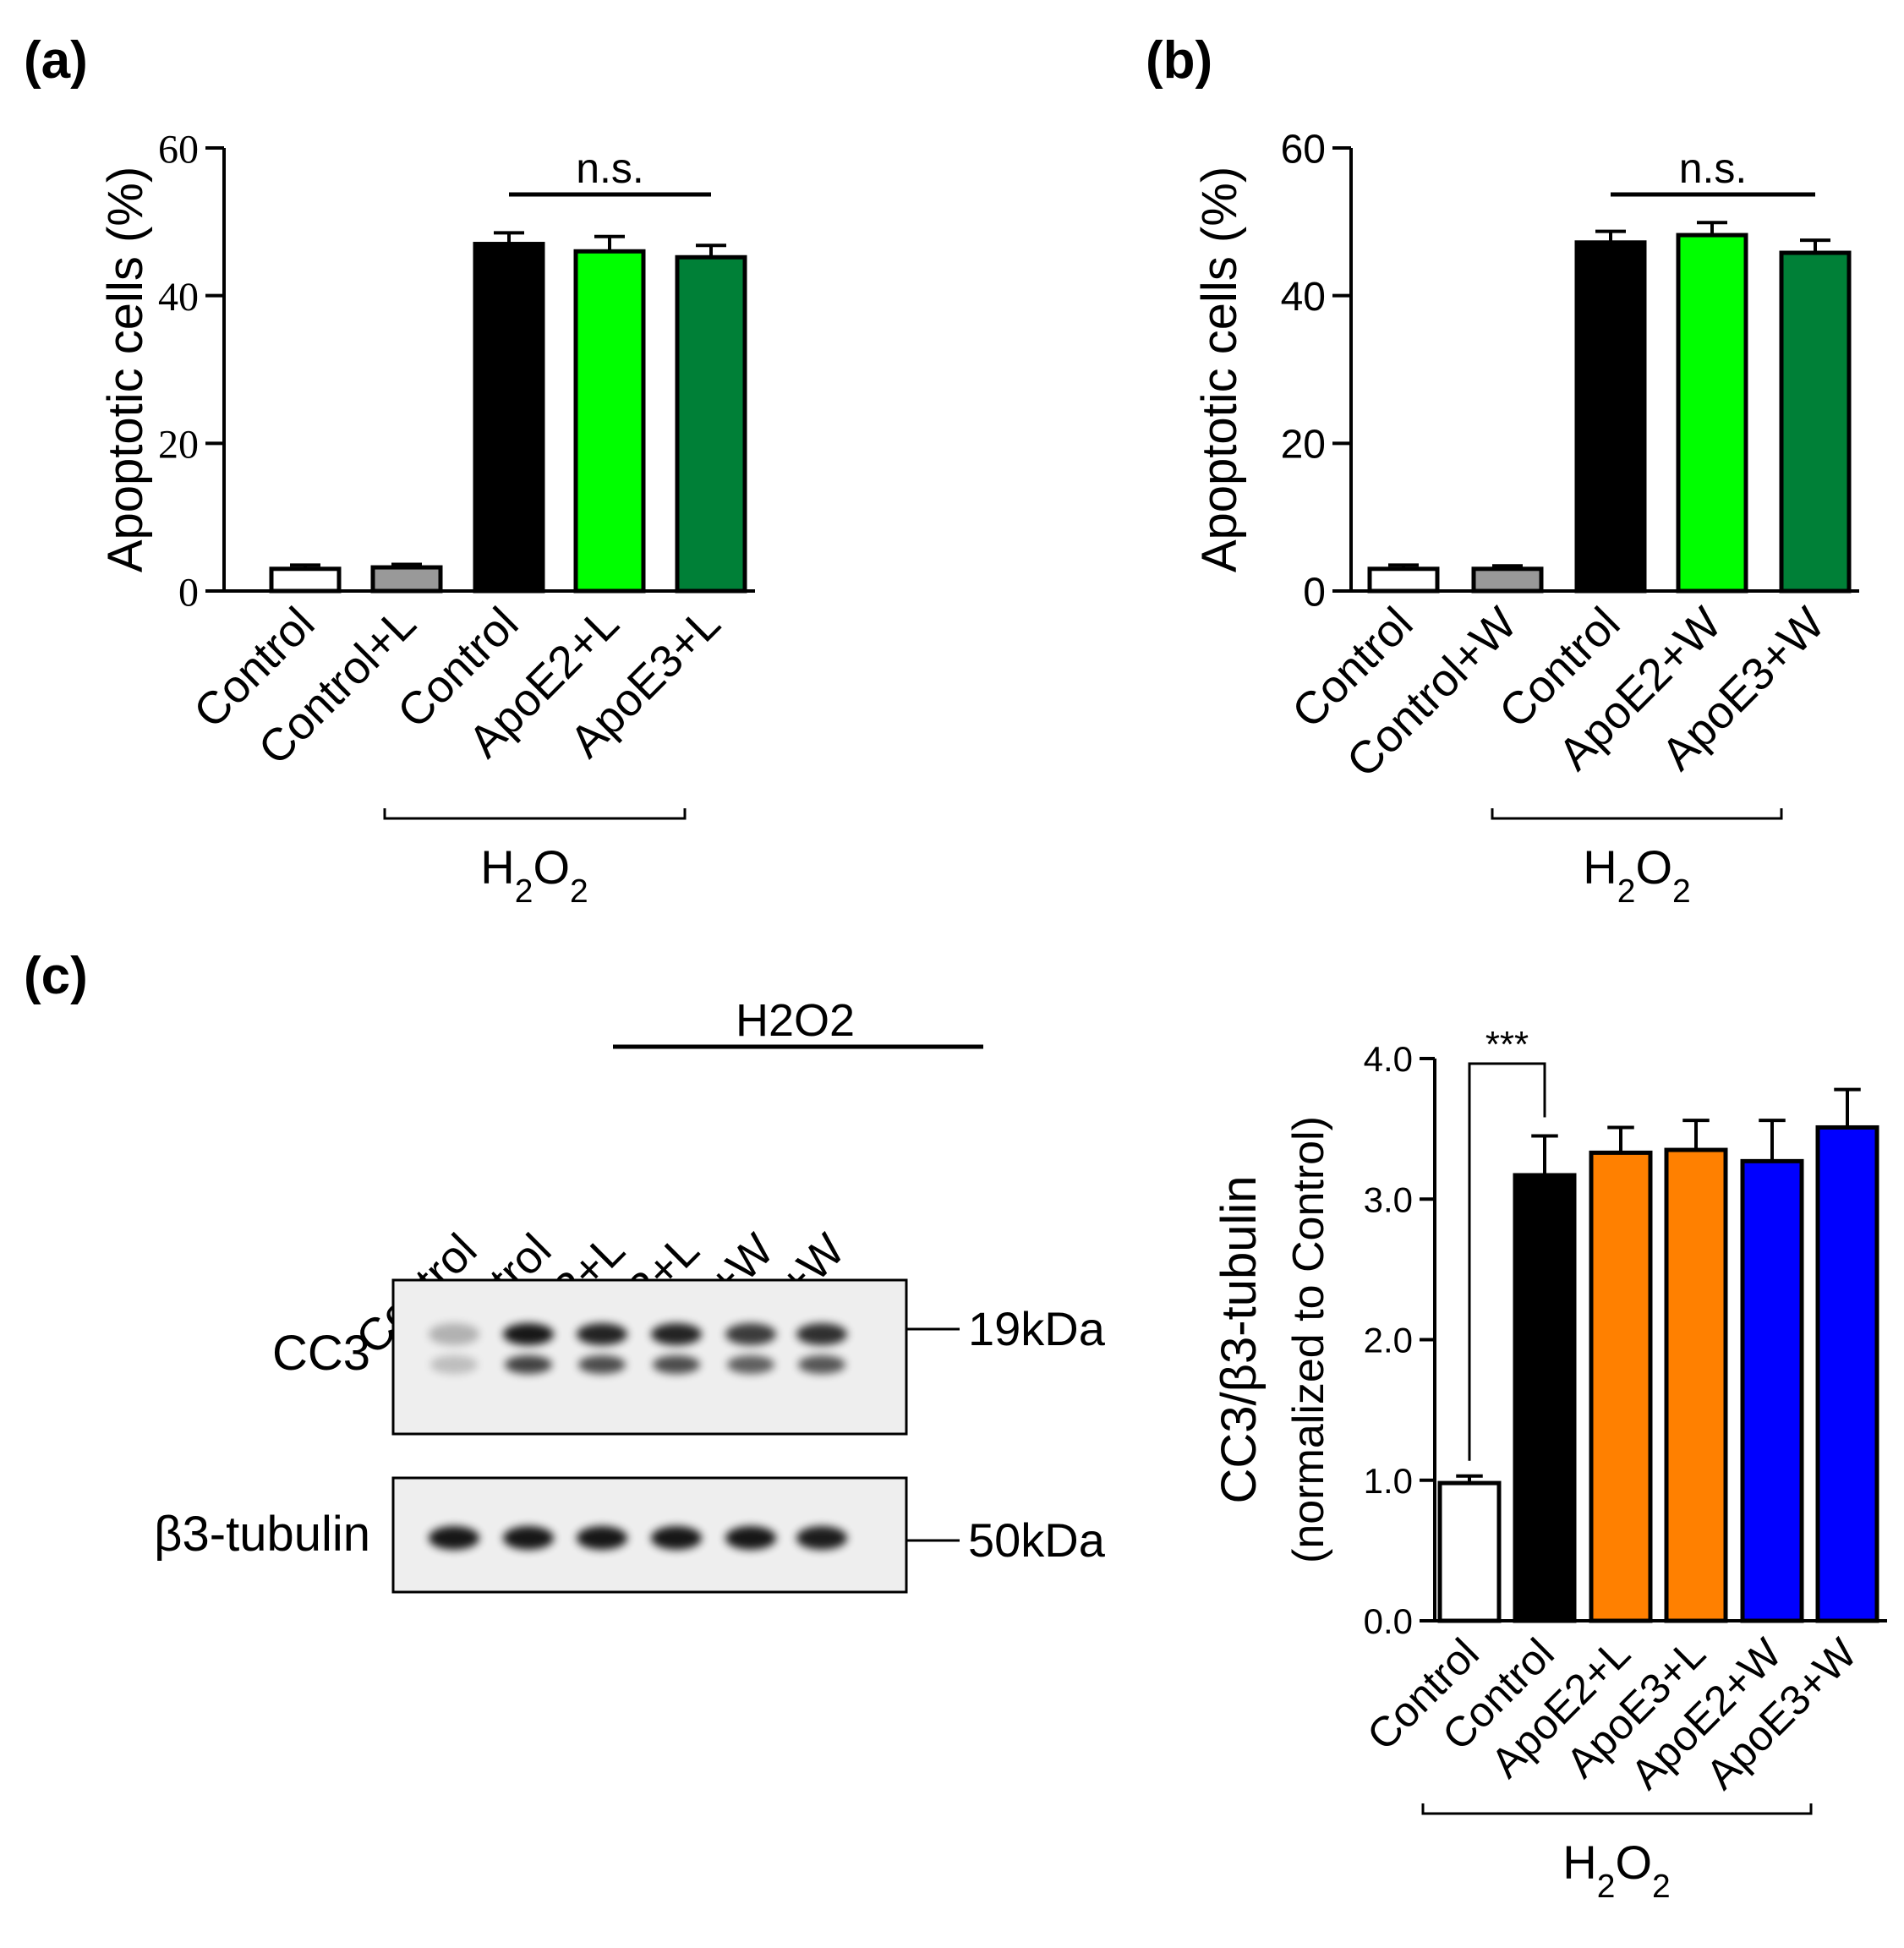 The height and width of the screenshot is (1948, 1904). Describe the element at coordinates (1616, 1871) in the screenshot. I see `group-label-c: H2O2` at that location.